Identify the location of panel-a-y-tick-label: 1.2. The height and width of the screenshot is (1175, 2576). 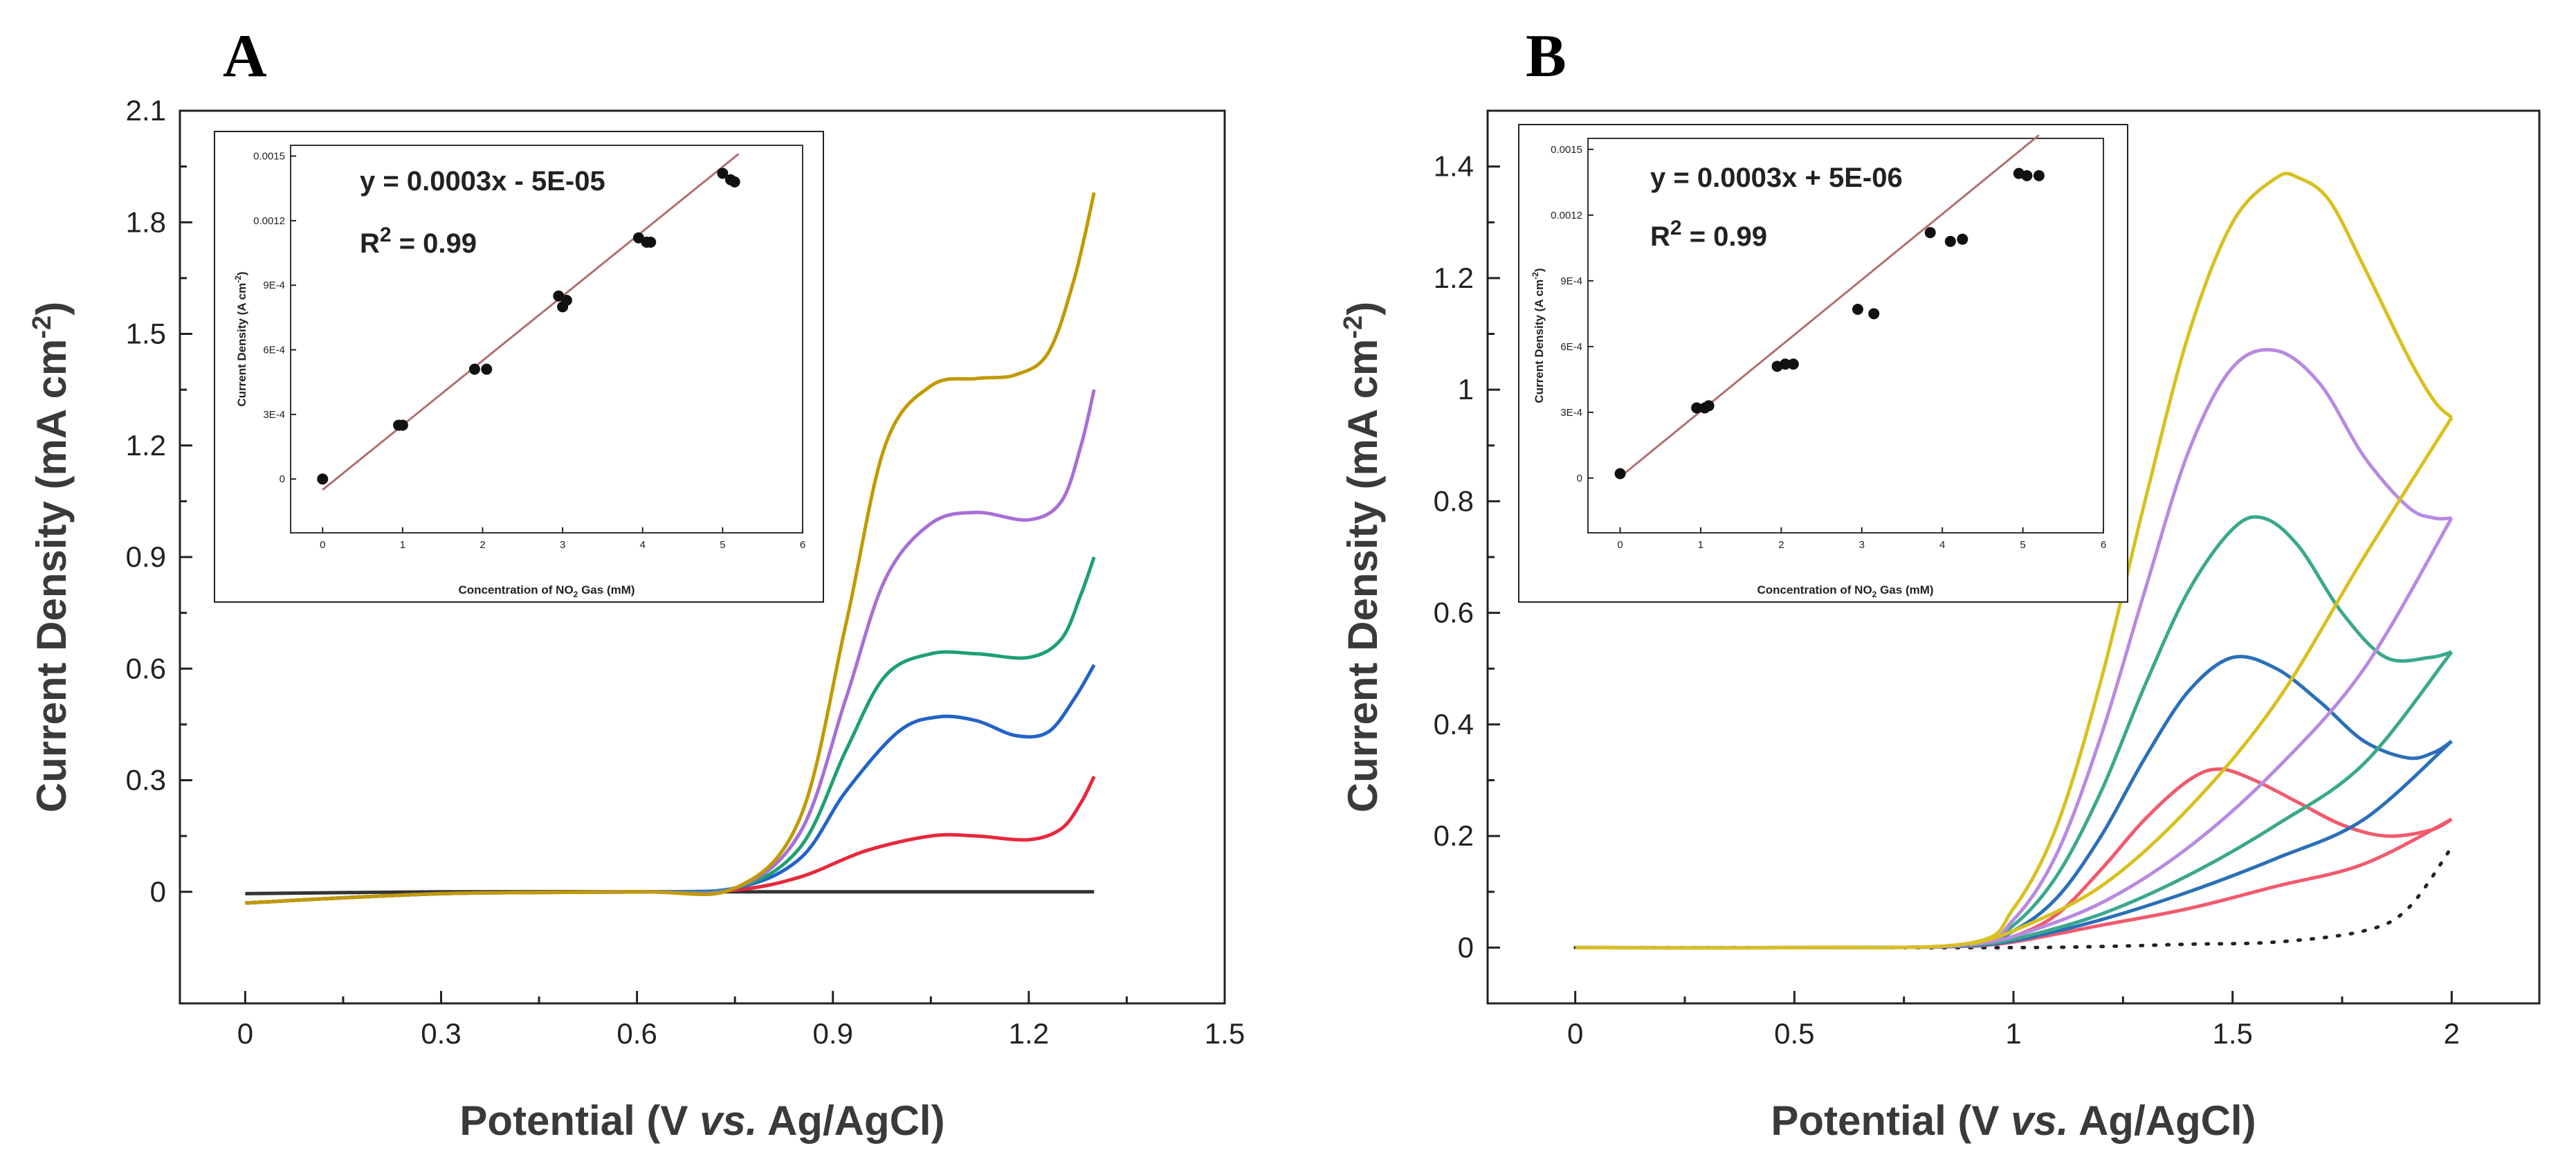
(146, 446).